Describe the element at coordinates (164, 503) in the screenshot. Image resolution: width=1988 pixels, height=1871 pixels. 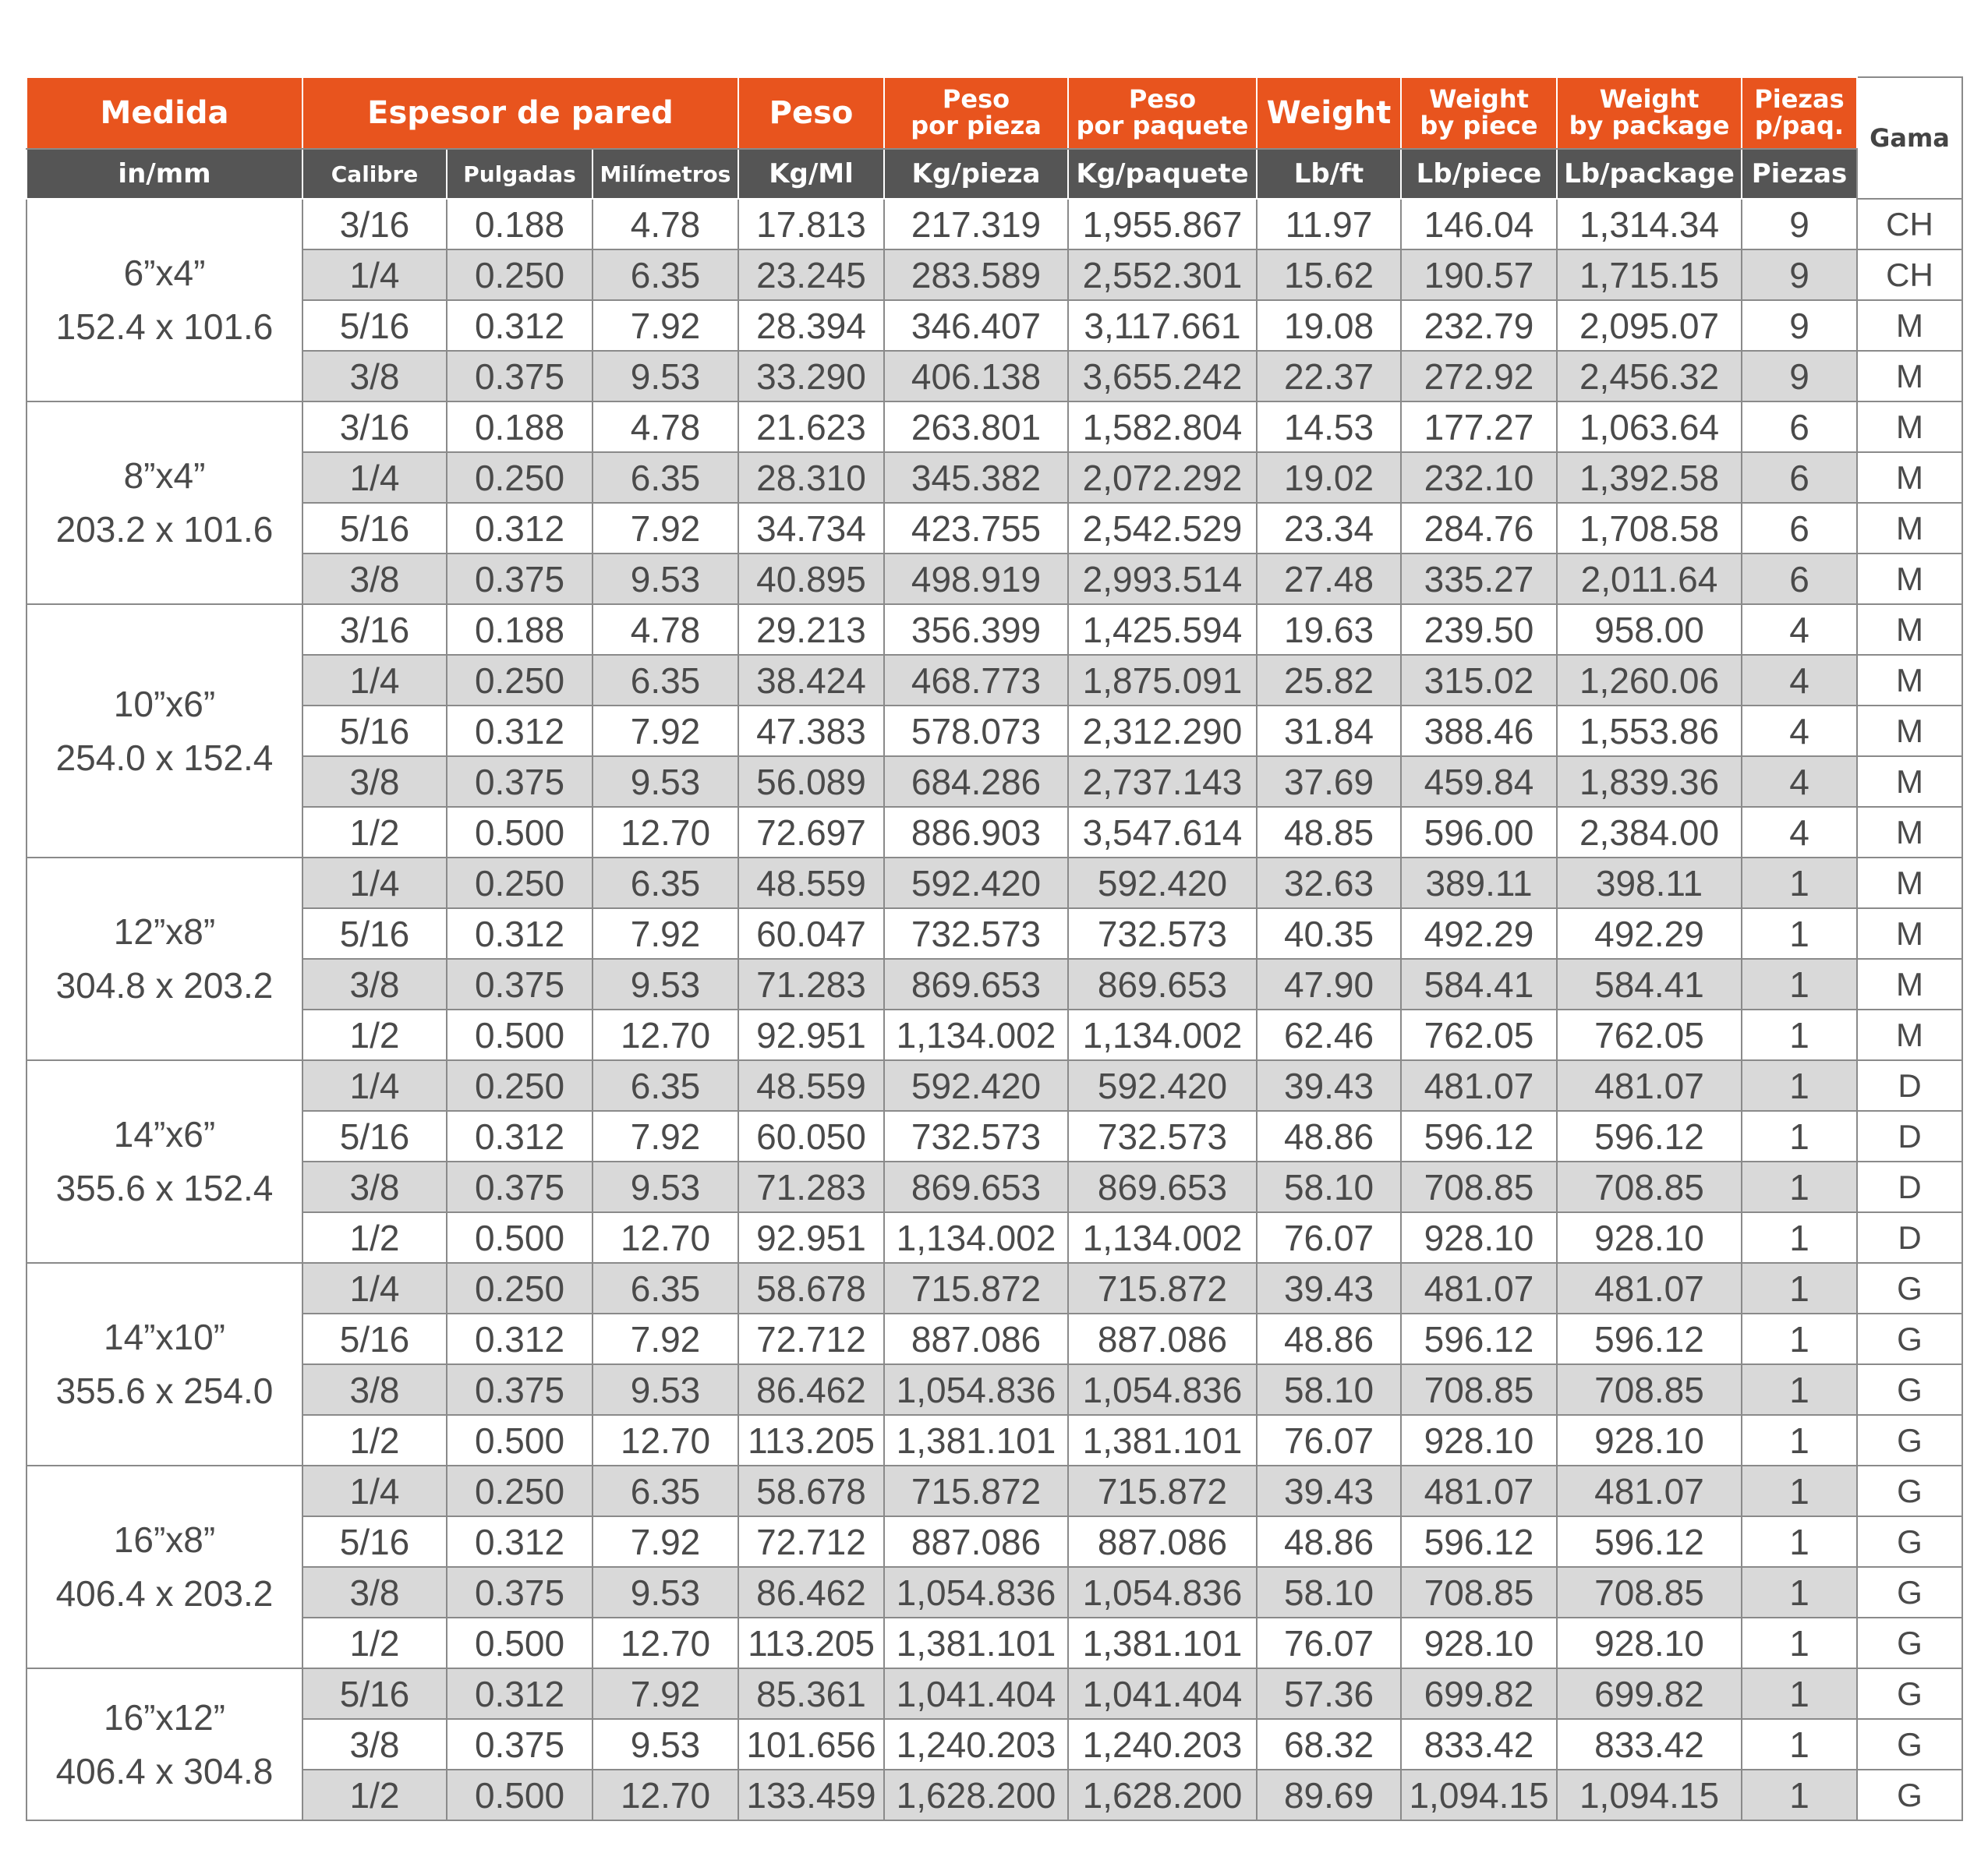
I see `size-cell: 8”x4” 203.2 x 101.6` at that location.